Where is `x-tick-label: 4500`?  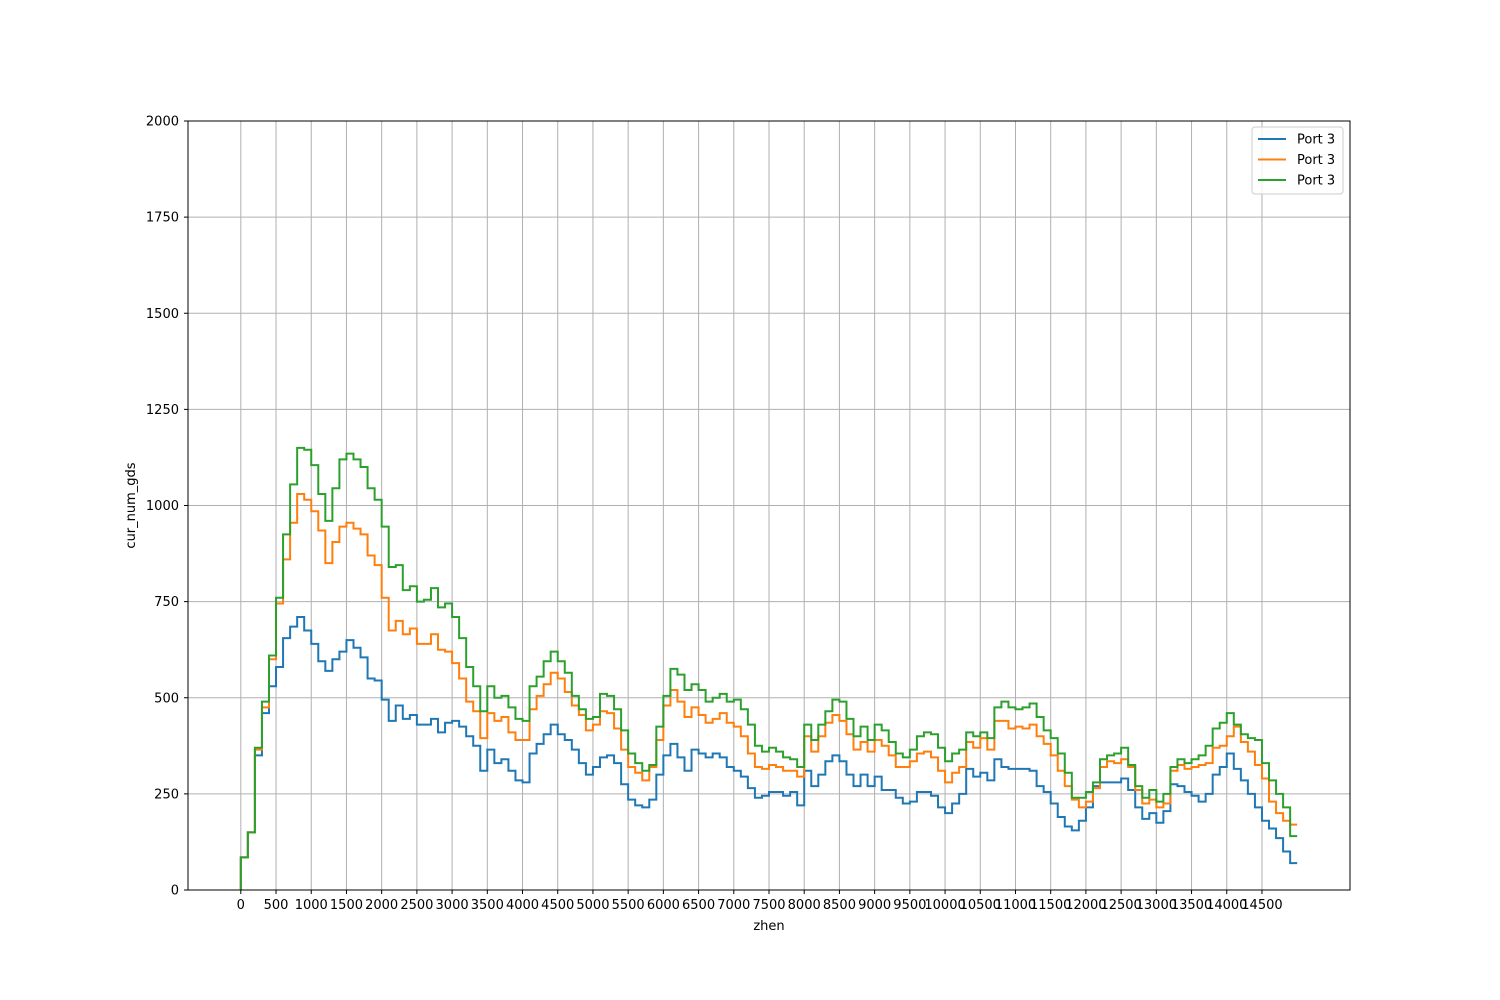
x-tick-label: 4500 is located at coordinates (557, 905).